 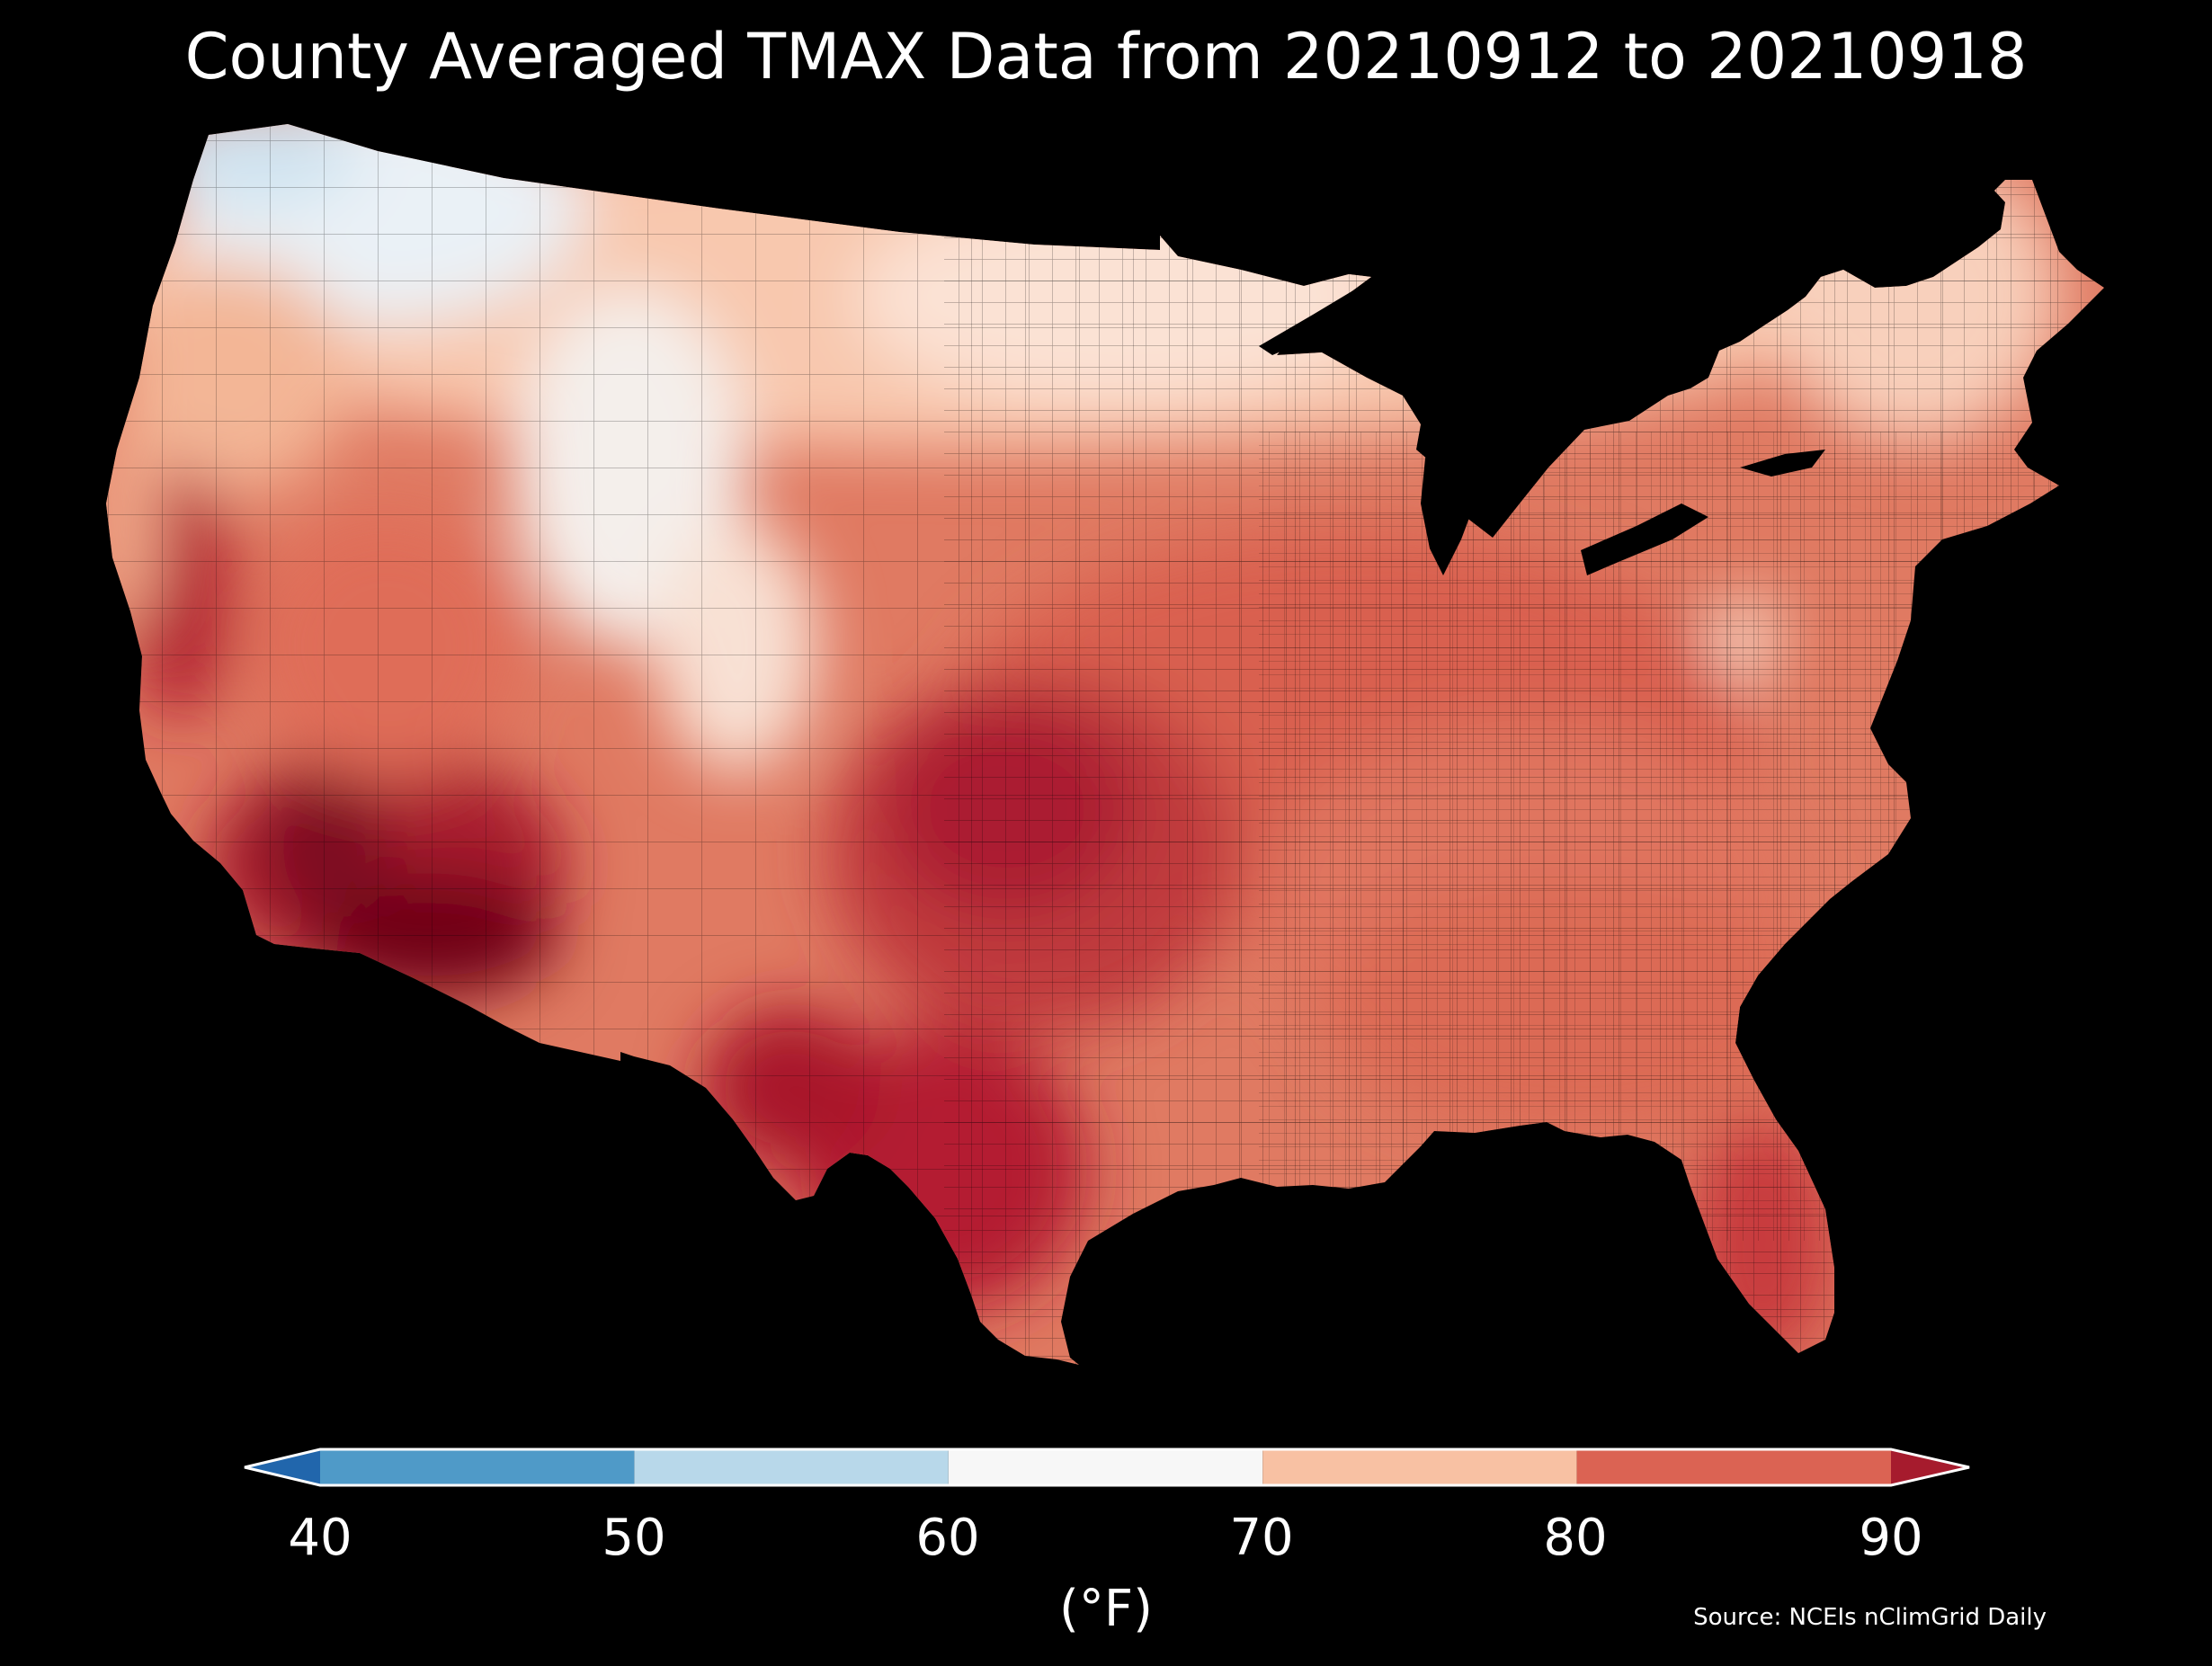 What do you see at coordinates (1870, 1617) in the screenshot?
I see `source-credit: Source: NCEIs nClimGrid Daily` at bounding box center [1870, 1617].